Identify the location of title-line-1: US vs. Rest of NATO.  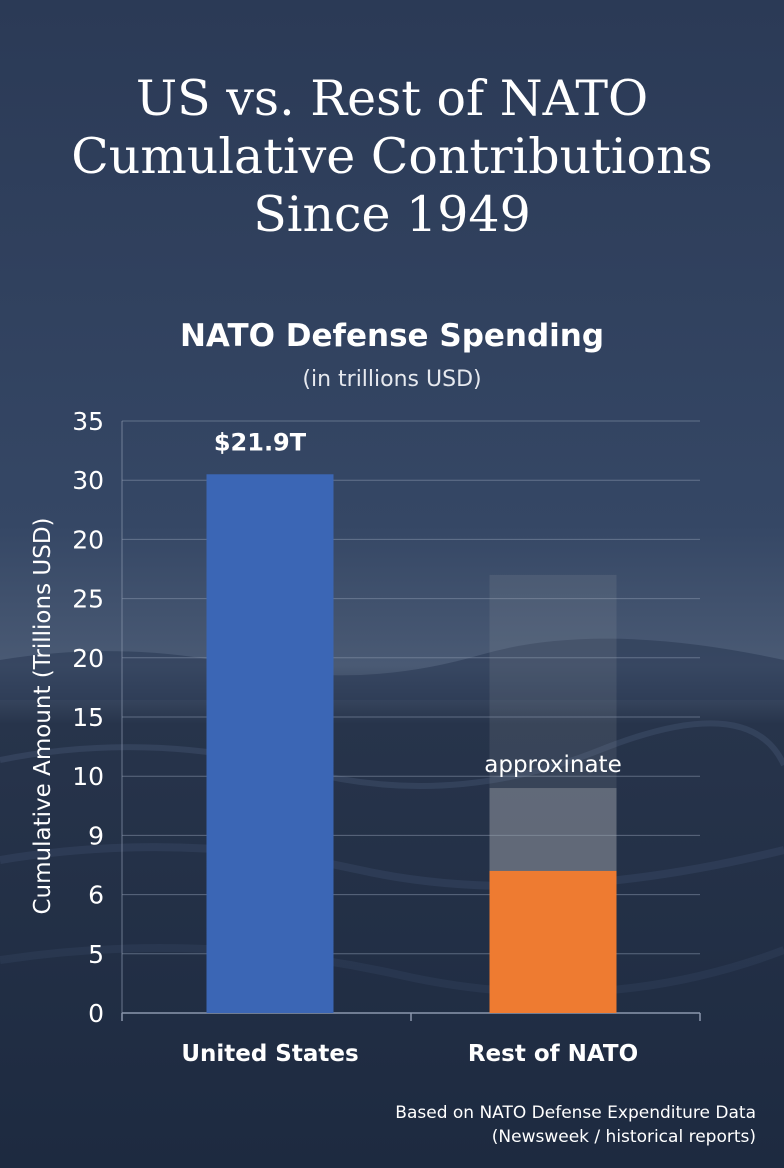
(392, 98).